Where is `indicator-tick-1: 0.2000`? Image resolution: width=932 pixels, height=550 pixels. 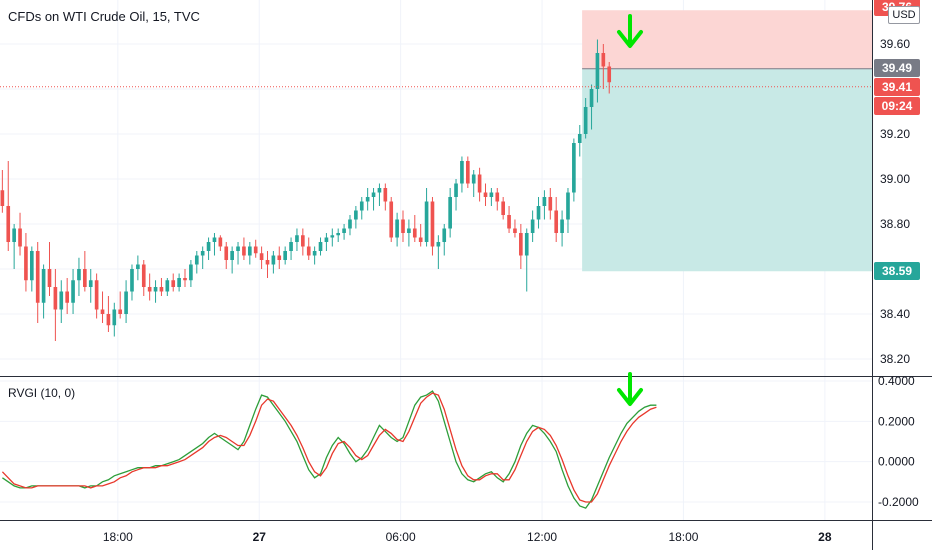 indicator-tick-1: 0.2000 is located at coordinates (896, 421).